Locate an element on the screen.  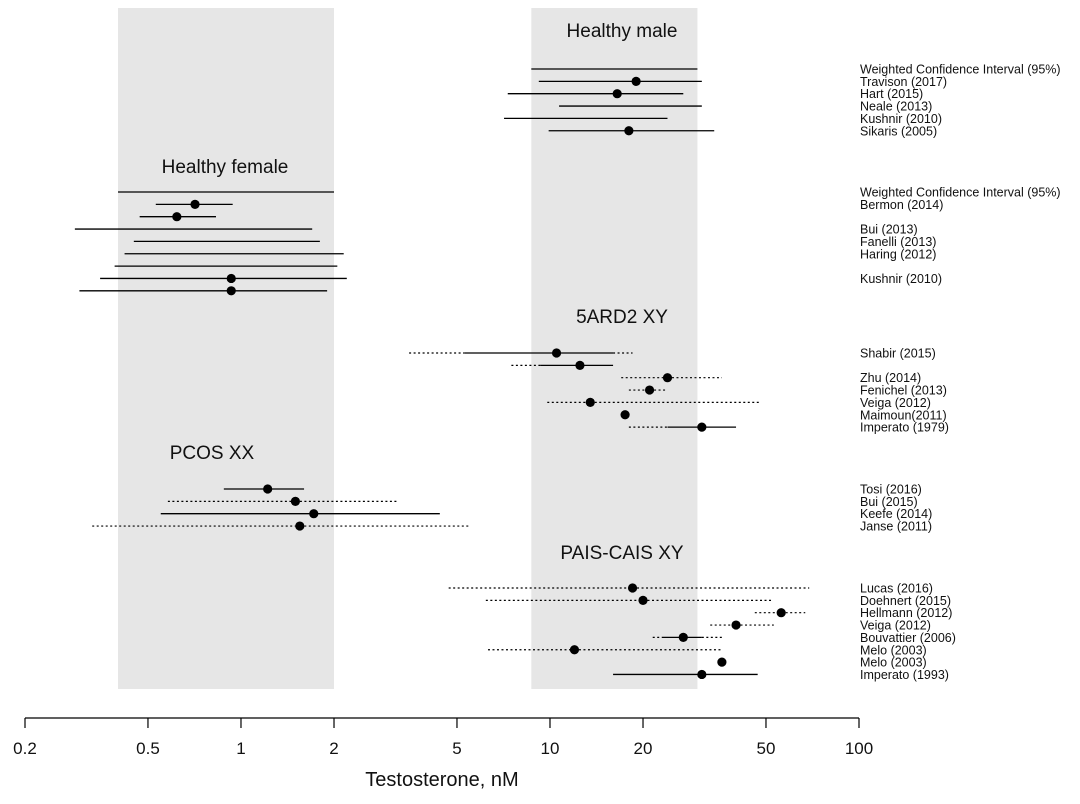
study-label: Imperato (1993) is located at coordinates (904, 675).